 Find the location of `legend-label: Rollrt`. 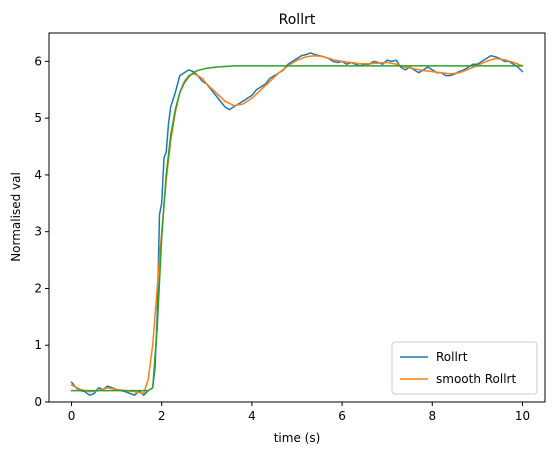

legend-label: Rollrt is located at coordinates (452, 357).